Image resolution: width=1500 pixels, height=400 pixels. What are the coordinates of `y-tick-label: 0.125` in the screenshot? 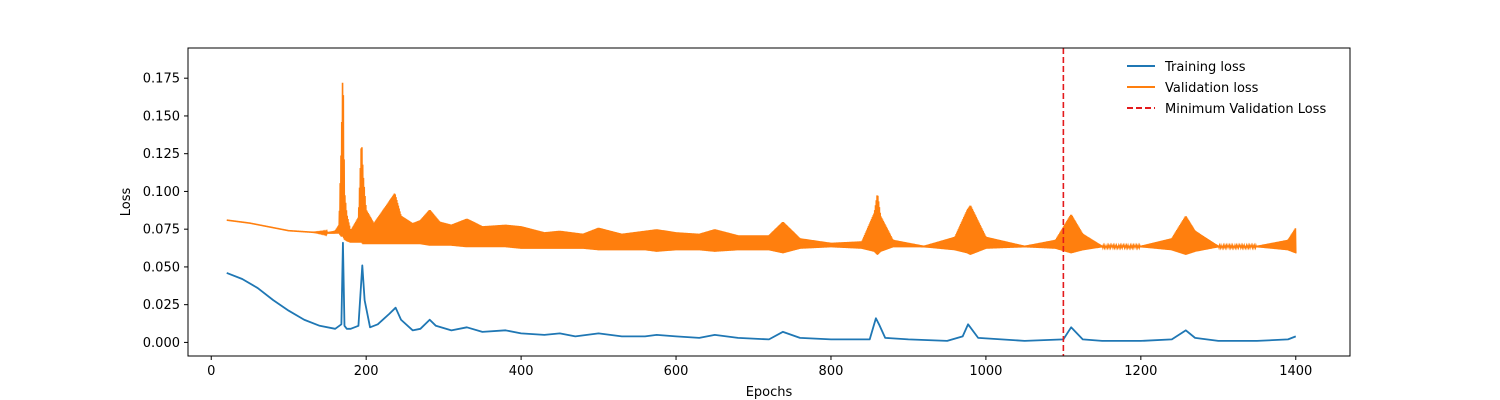 It's located at (161, 154).